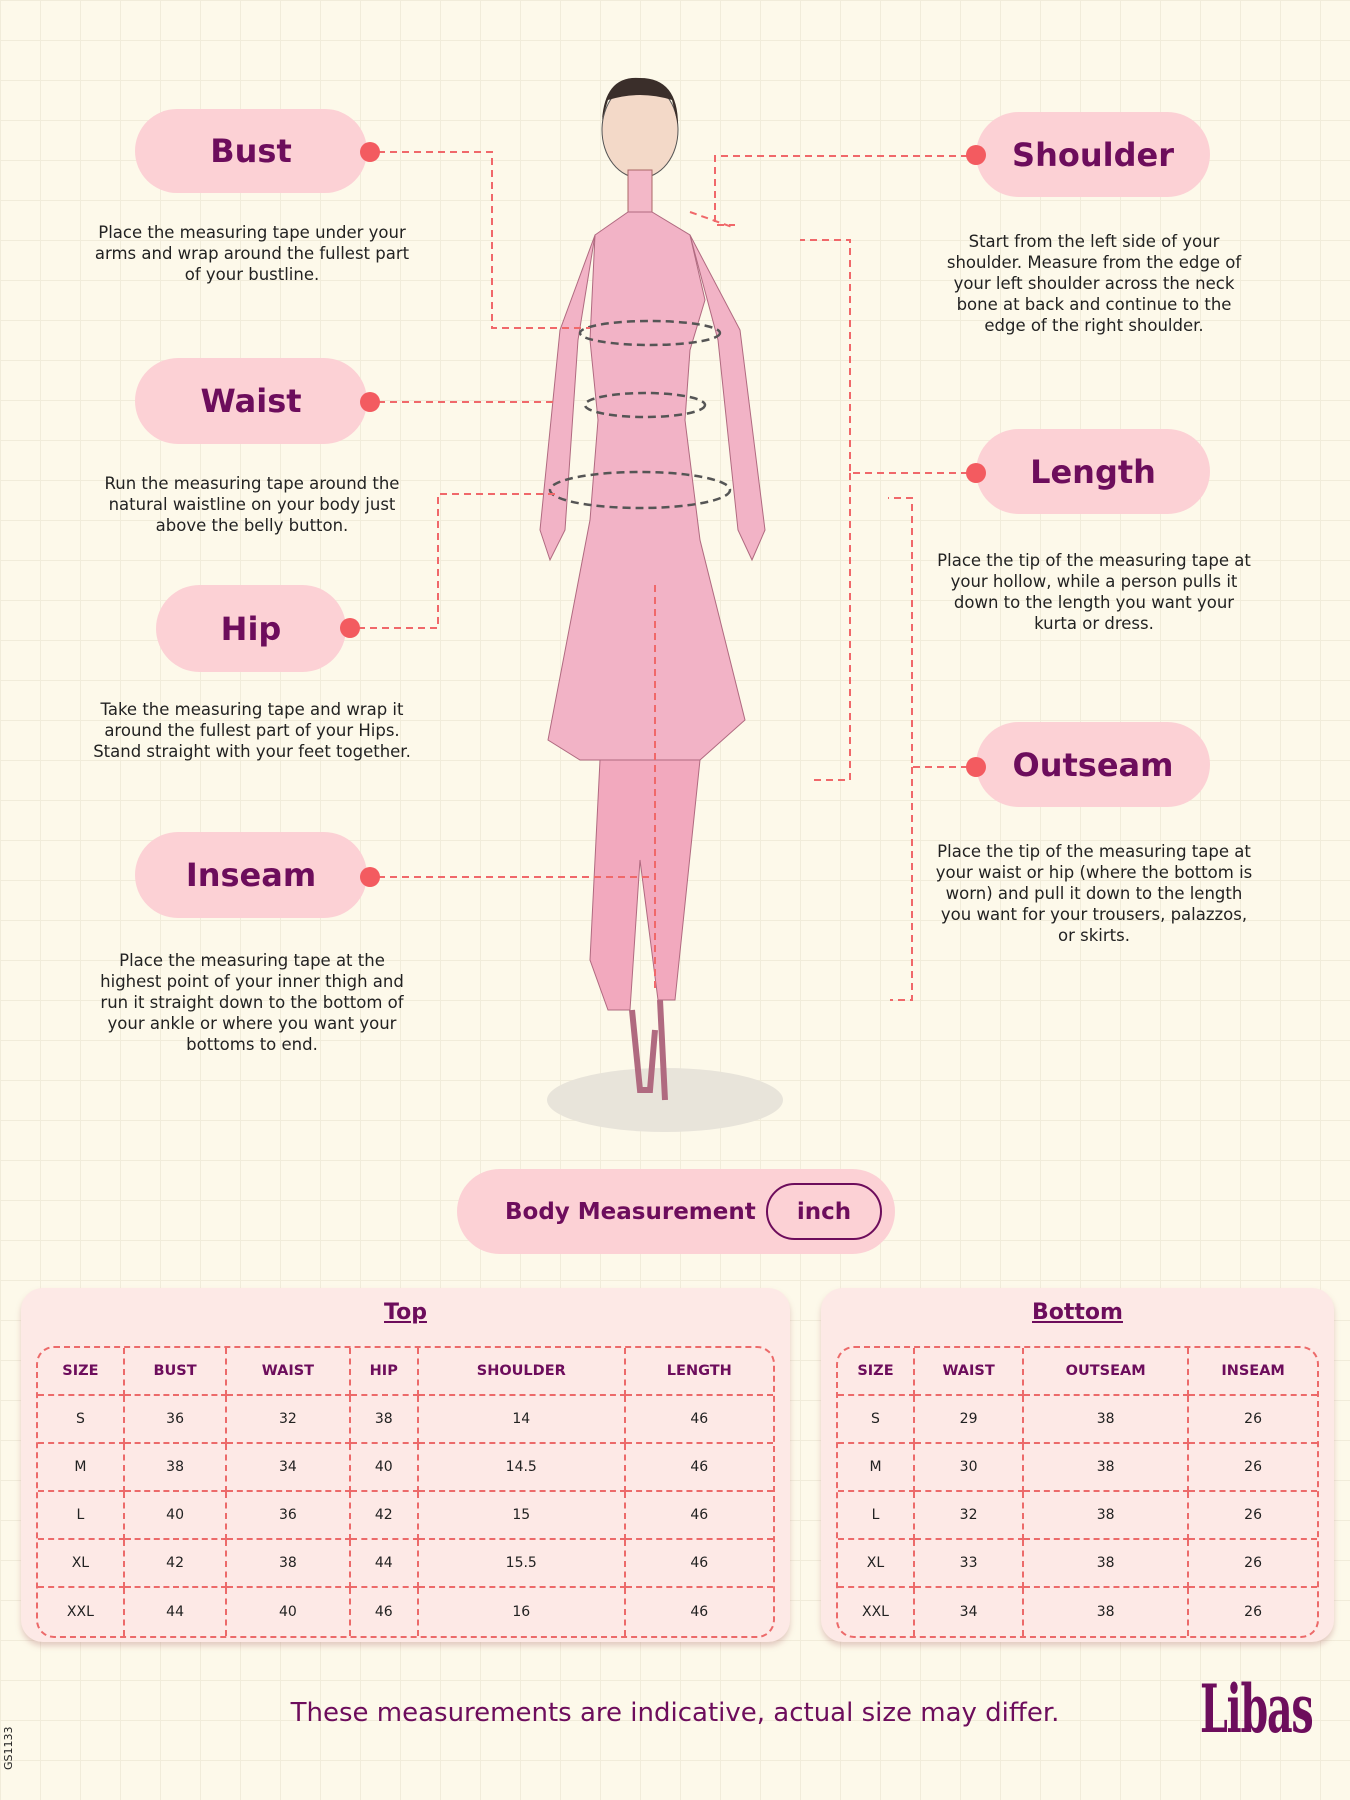 The height and width of the screenshot is (1800, 1350). I want to click on column-header: OUTSEAM, so click(1107, 1372).